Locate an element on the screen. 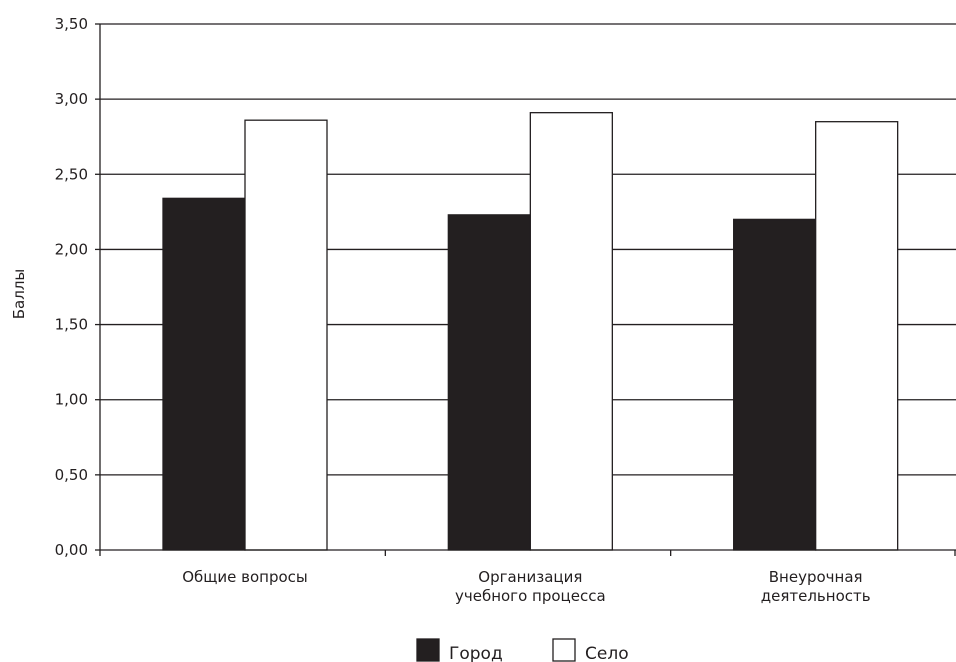 This screenshot has height=662, width=956. category-label: Организация учебного процесса is located at coordinates (530, 586).